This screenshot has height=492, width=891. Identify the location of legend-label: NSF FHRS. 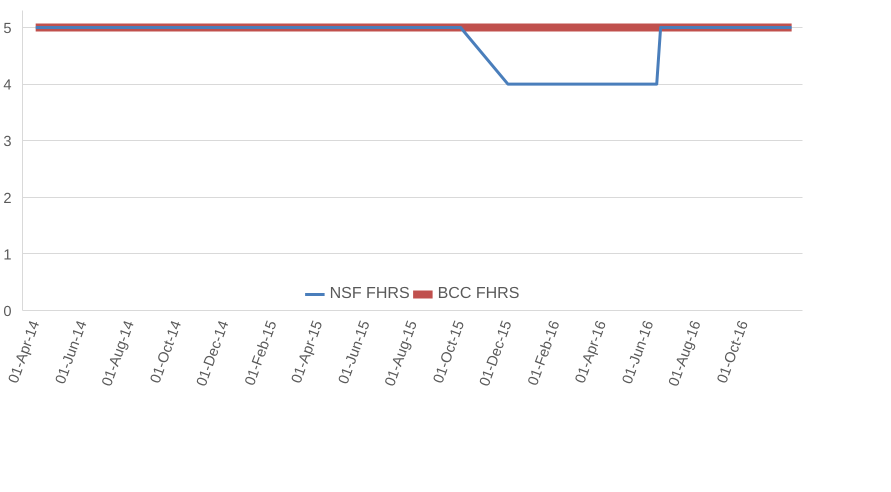
(370, 294).